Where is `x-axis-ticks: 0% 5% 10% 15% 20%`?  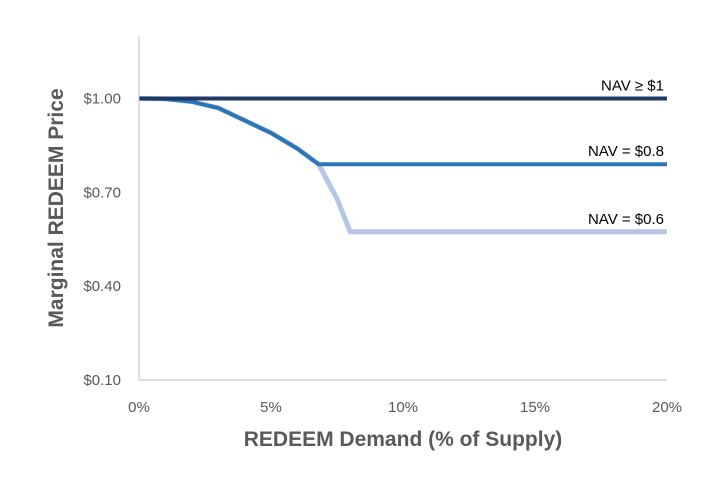
x-axis-ticks: 0% 5% 10% 15% 20% is located at coordinates (405, 407).